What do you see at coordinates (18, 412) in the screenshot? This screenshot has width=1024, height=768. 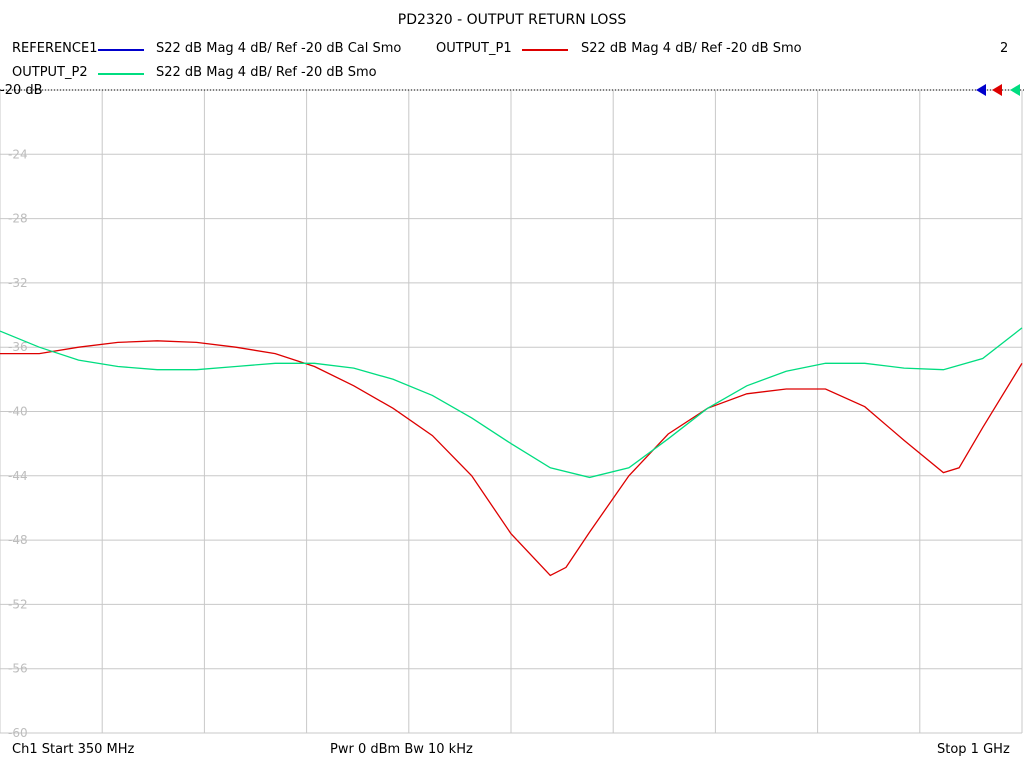 I see `y-tick-label: -40` at bounding box center [18, 412].